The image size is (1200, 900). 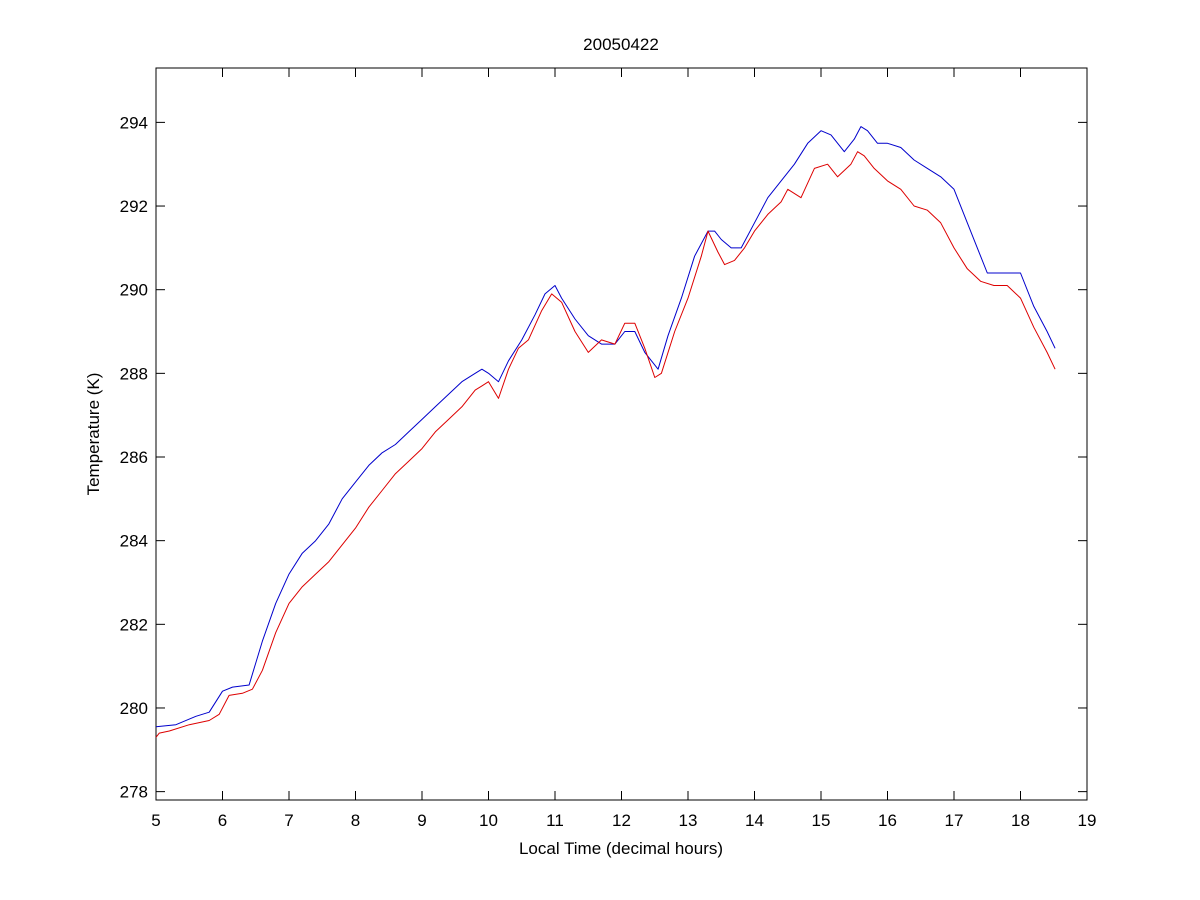 I want to click on x-tick-label: 10, so click(x=488, y=820).